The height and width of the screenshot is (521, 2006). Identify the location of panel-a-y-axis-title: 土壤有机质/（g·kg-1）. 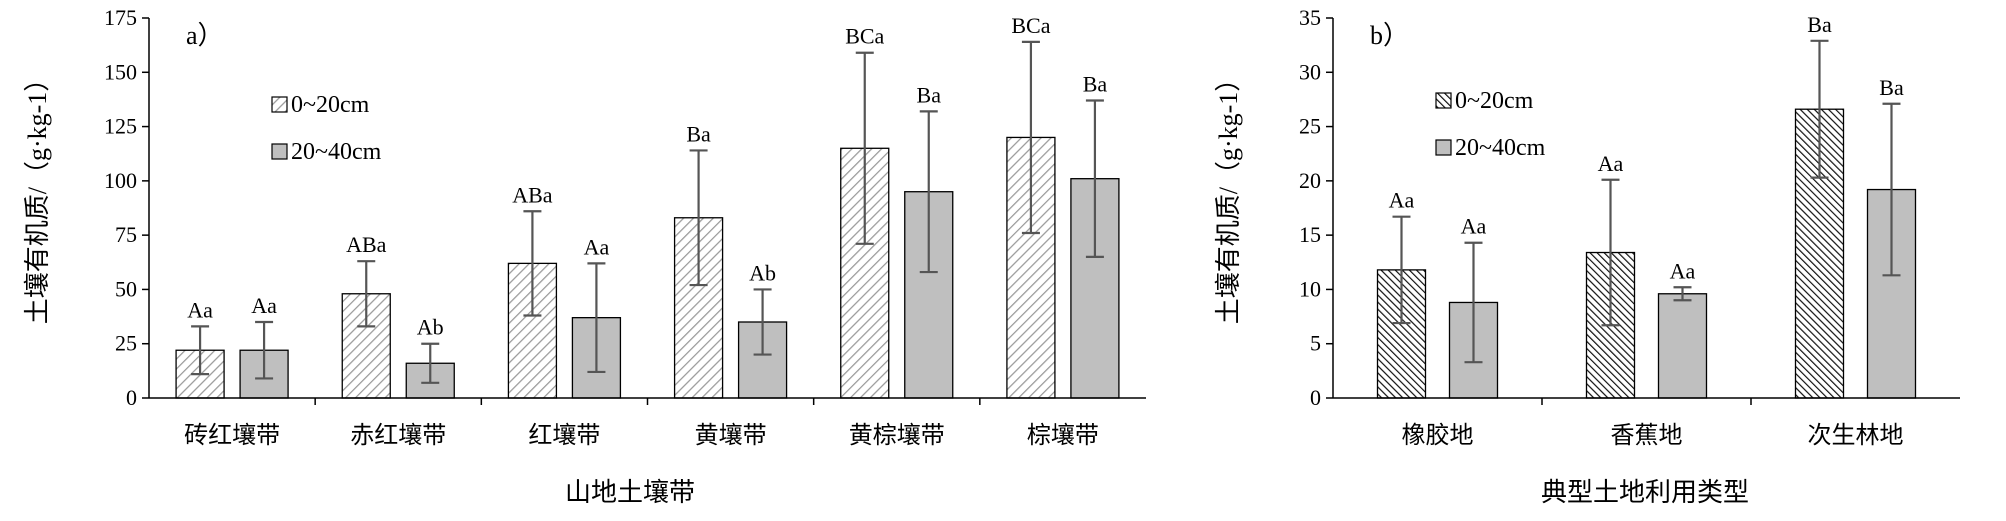
(37, 195).